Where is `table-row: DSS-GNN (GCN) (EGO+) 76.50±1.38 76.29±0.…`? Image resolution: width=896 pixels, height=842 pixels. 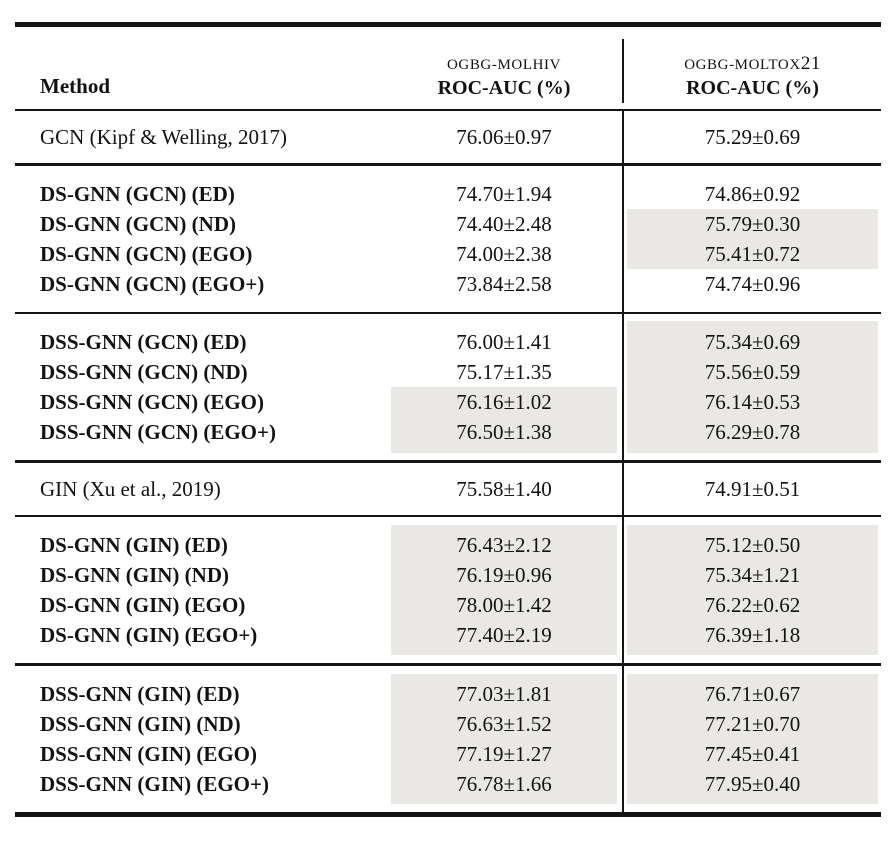 table-row: DSS-GNN (GCN) (EGO+) 76.50±1.38 76.29±0.… is located at coordinates (448, 432).